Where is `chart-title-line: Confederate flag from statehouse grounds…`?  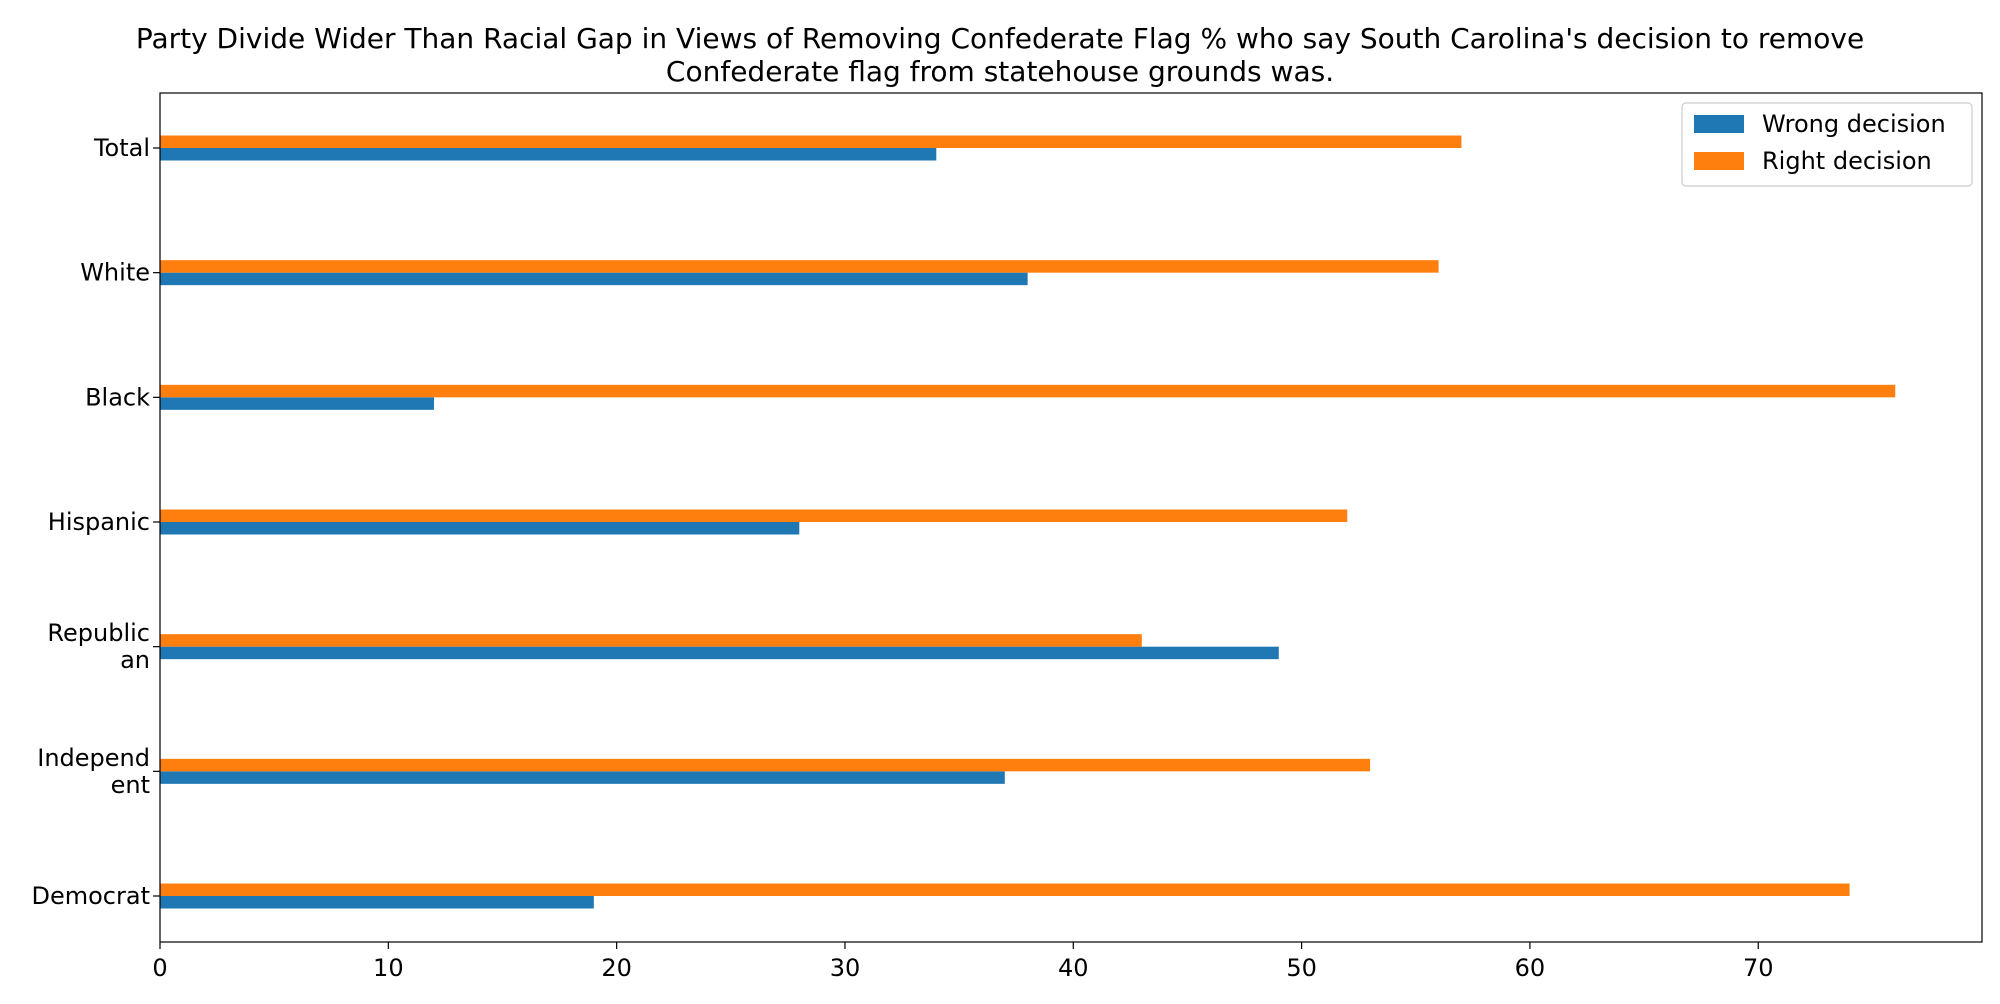
chart-title-line: Confederate flag from statehouse grounds… is located at coordinates (1000, 71).